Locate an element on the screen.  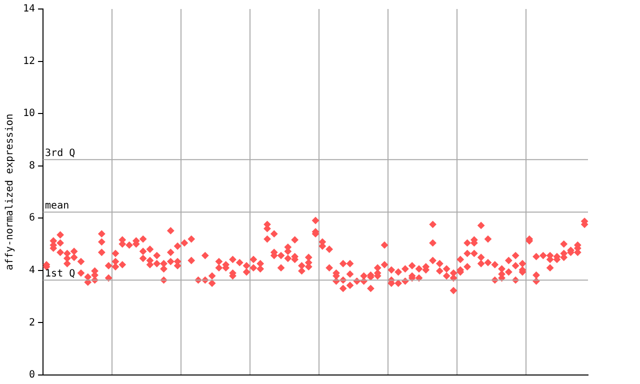
ref-line-label: 3rd Q is located at coordinates (60, 154).